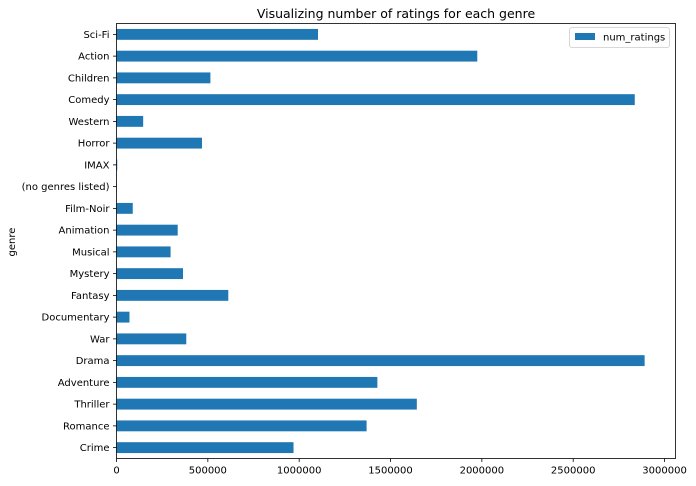 The image size is (696, 486). Describe the element at coordinates (90, 252) in the screenshot. I see `y-tick-label: Musical` at that location.